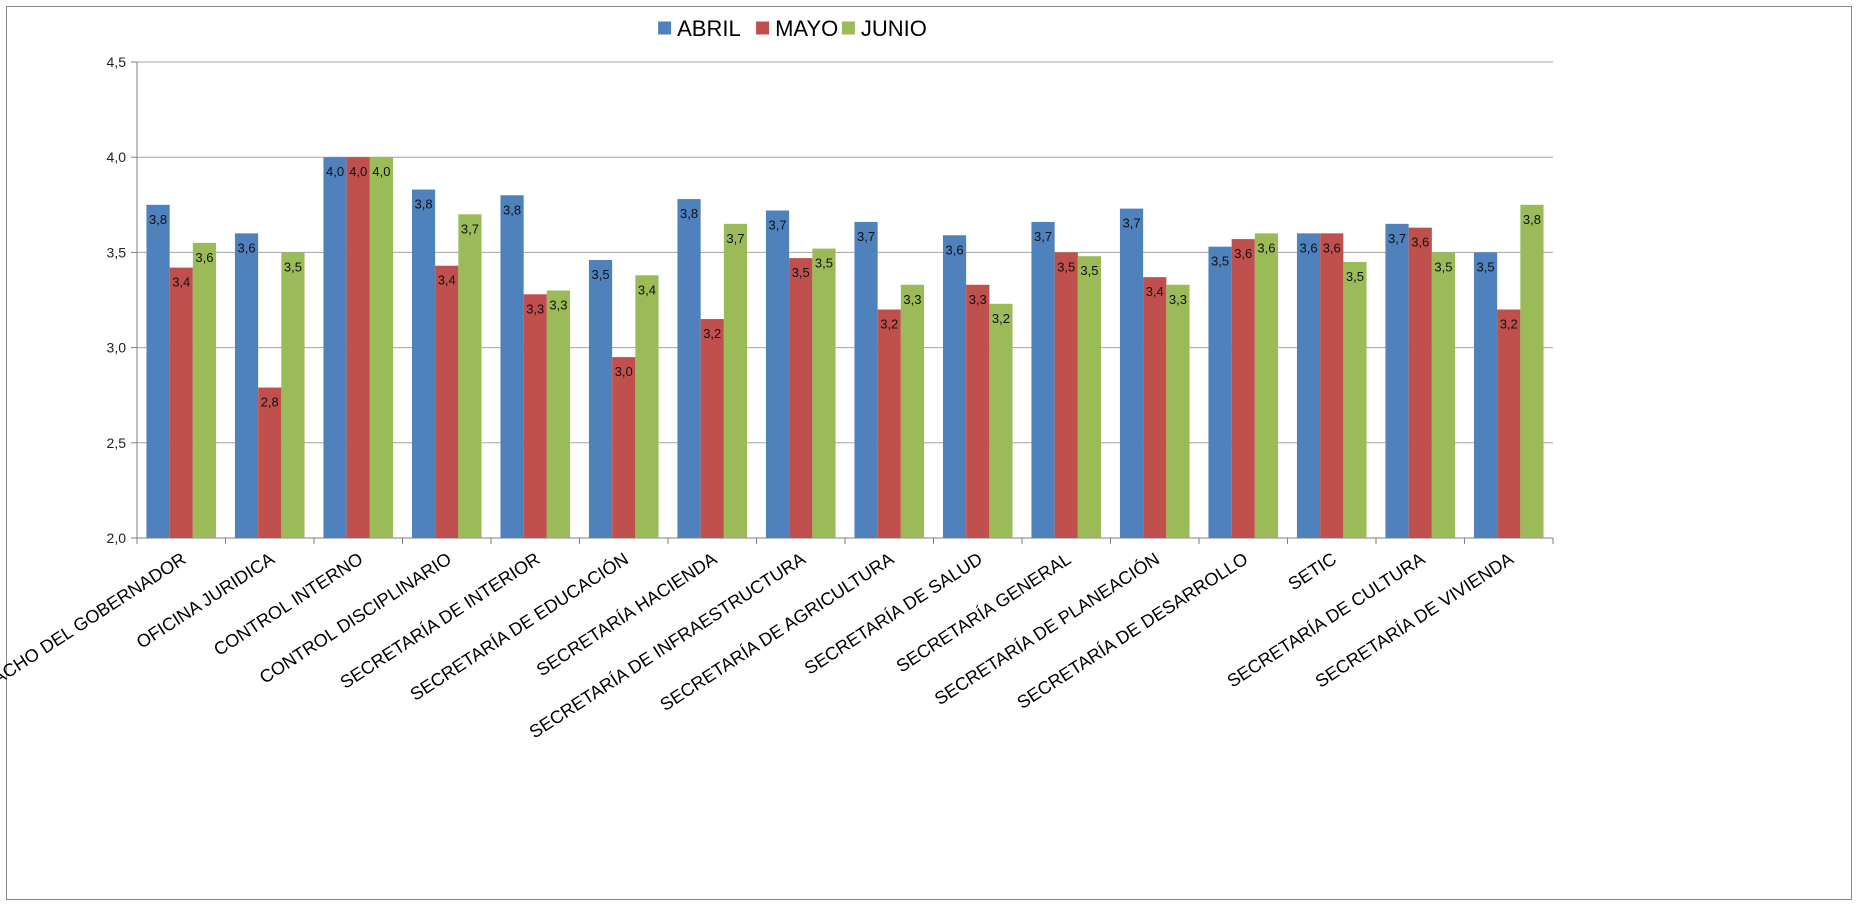  Describe the element at coordinates (665, 28) in the screenshot. I see `legend-swatch-abril` at that location.